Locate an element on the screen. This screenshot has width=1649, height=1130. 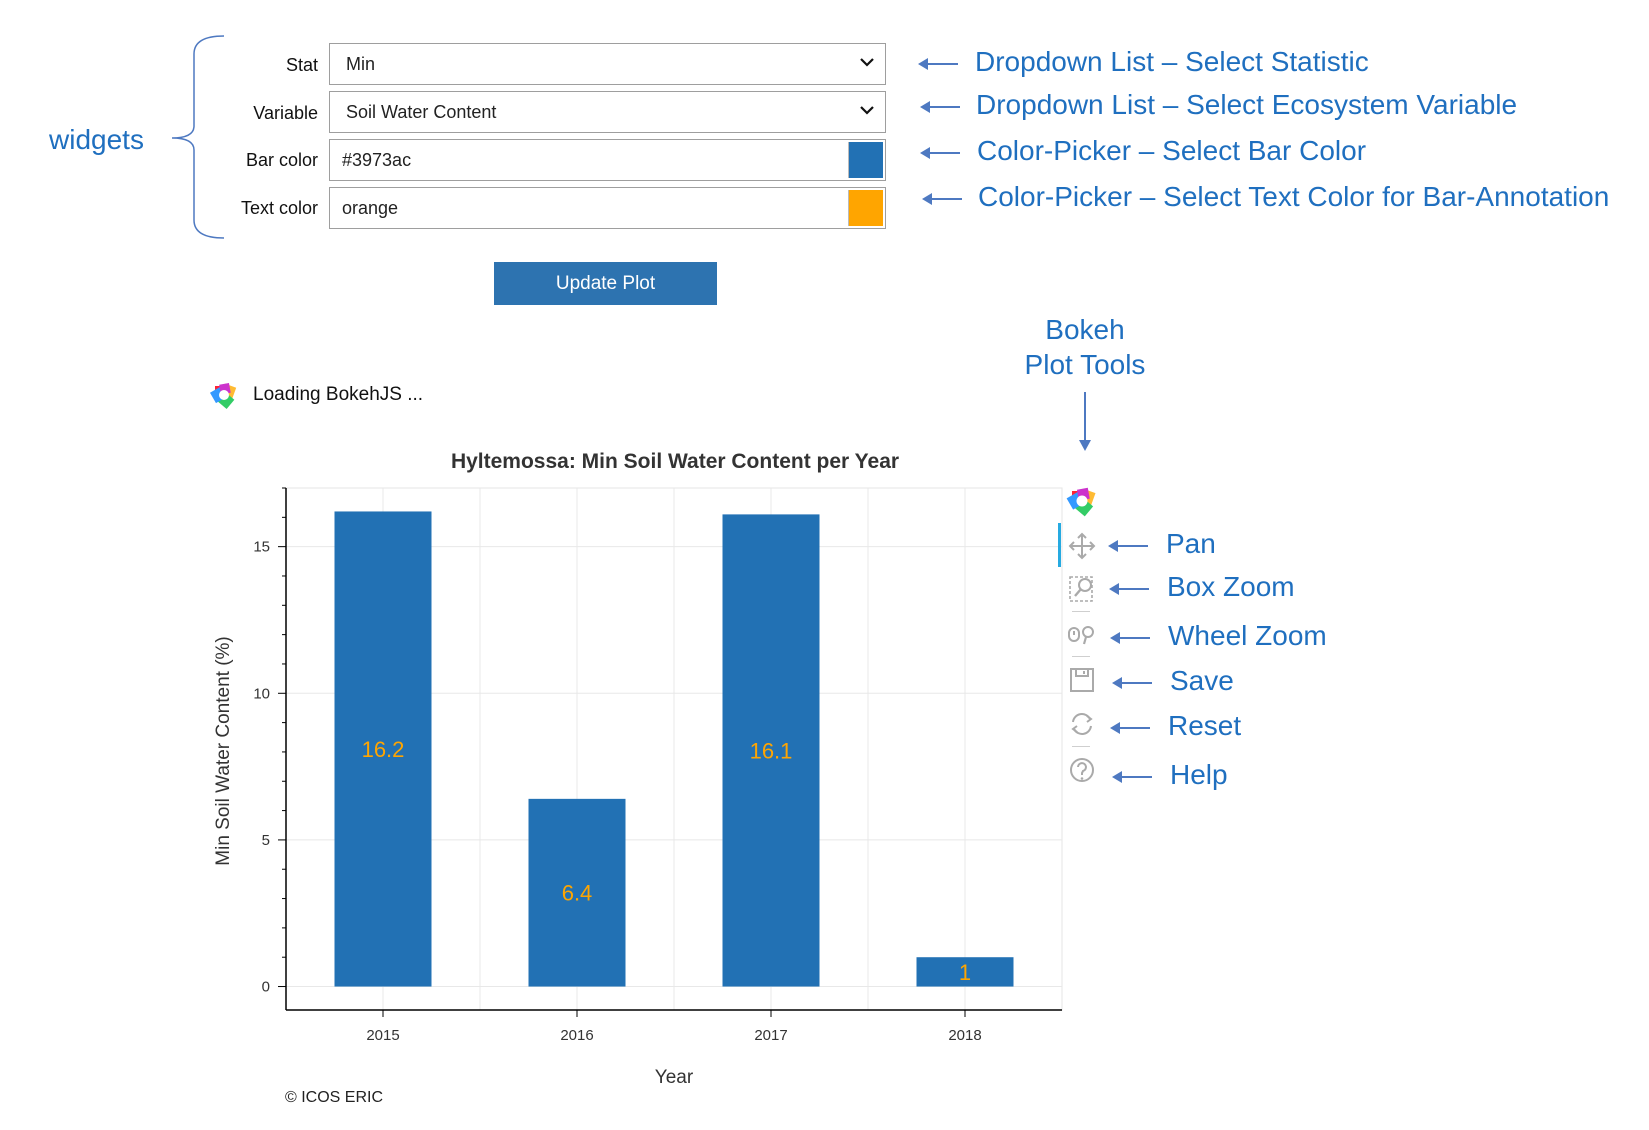
arrow-down-icon is located at coordinates (1085, 445).